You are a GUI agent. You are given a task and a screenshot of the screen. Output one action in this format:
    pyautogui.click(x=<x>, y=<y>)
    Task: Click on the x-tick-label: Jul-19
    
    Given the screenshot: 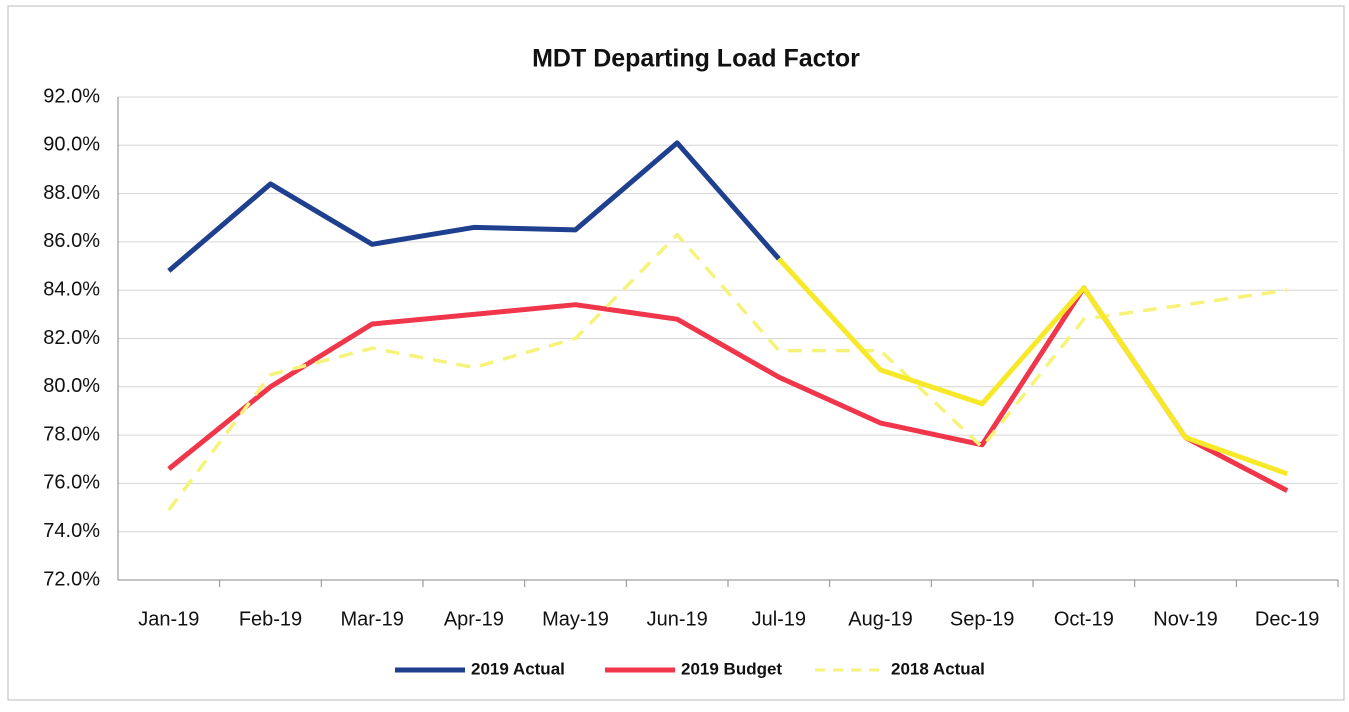 What is the action you would take?
    pyautogui.click(x=779, y=619)
    